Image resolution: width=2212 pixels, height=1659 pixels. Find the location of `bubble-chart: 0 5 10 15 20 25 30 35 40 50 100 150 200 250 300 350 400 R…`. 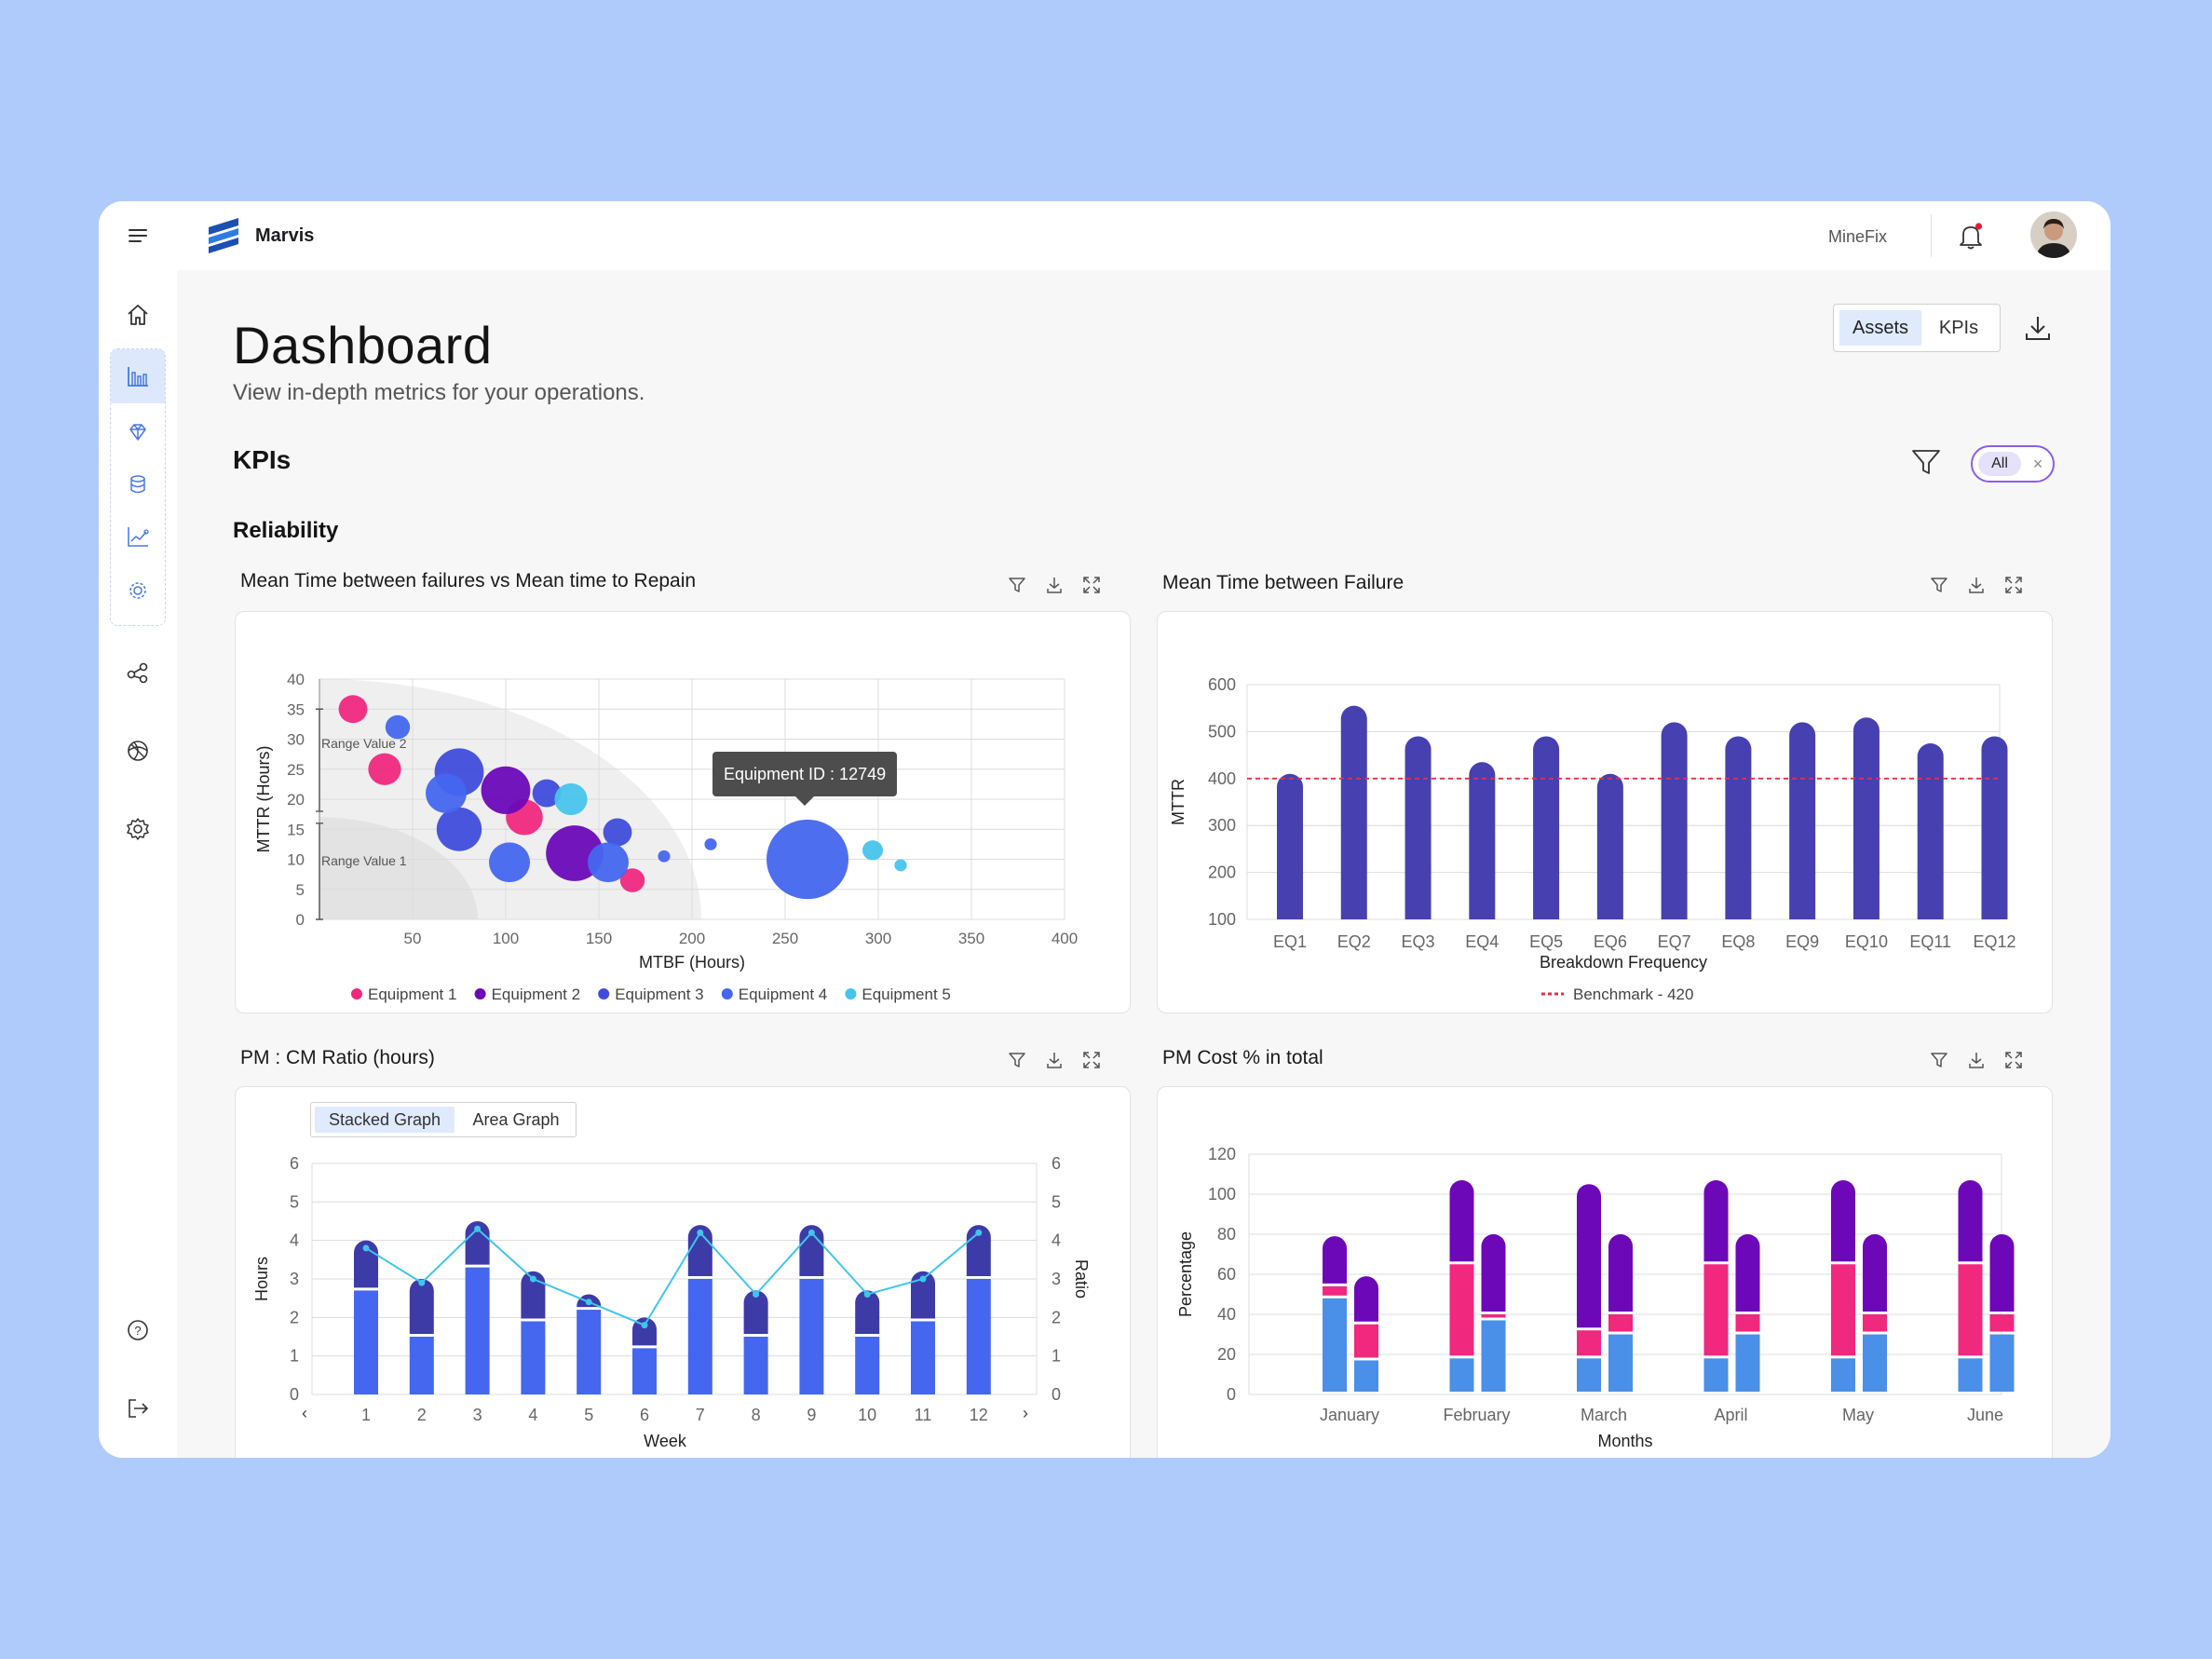

bubble-chart: 0 5 10 15 20 25 30 35 40 50 100 150 200 250 300 350 400 R… is located at coordinates (666, 837).